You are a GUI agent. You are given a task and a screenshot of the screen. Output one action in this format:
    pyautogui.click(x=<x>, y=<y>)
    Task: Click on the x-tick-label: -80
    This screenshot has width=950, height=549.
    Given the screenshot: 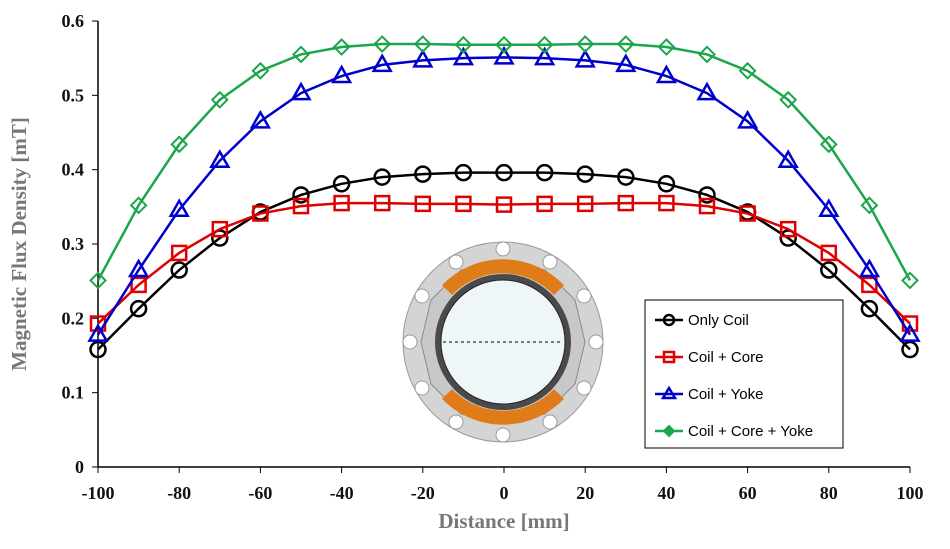 What is the action you would take?
    pyautogui.click(x=179, y=493)
    